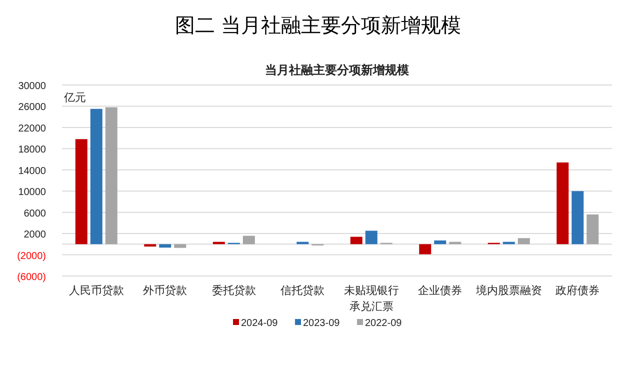 The width and height of the screenshot is (636, 391). Describe the element at coordinates (383, 323) in the screenshot. I see `legend-label: 2022-09` at that location.